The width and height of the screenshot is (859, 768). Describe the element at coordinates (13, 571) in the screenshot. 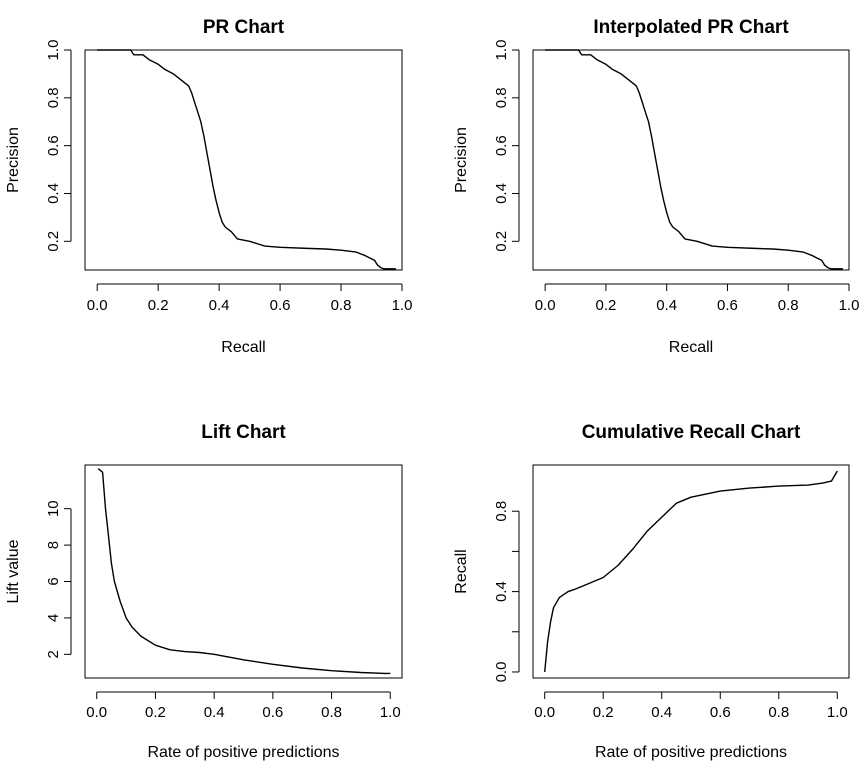

I see `y-axis-label: Lift value` at that location.